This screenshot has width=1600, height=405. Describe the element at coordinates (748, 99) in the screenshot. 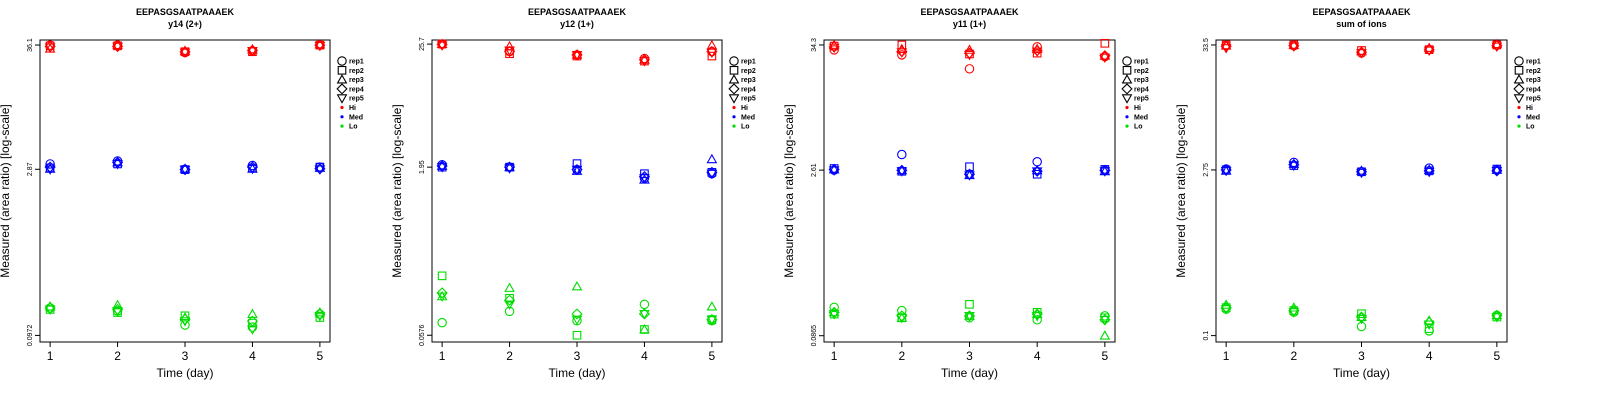

I see `legend-label: rep5` at that location.